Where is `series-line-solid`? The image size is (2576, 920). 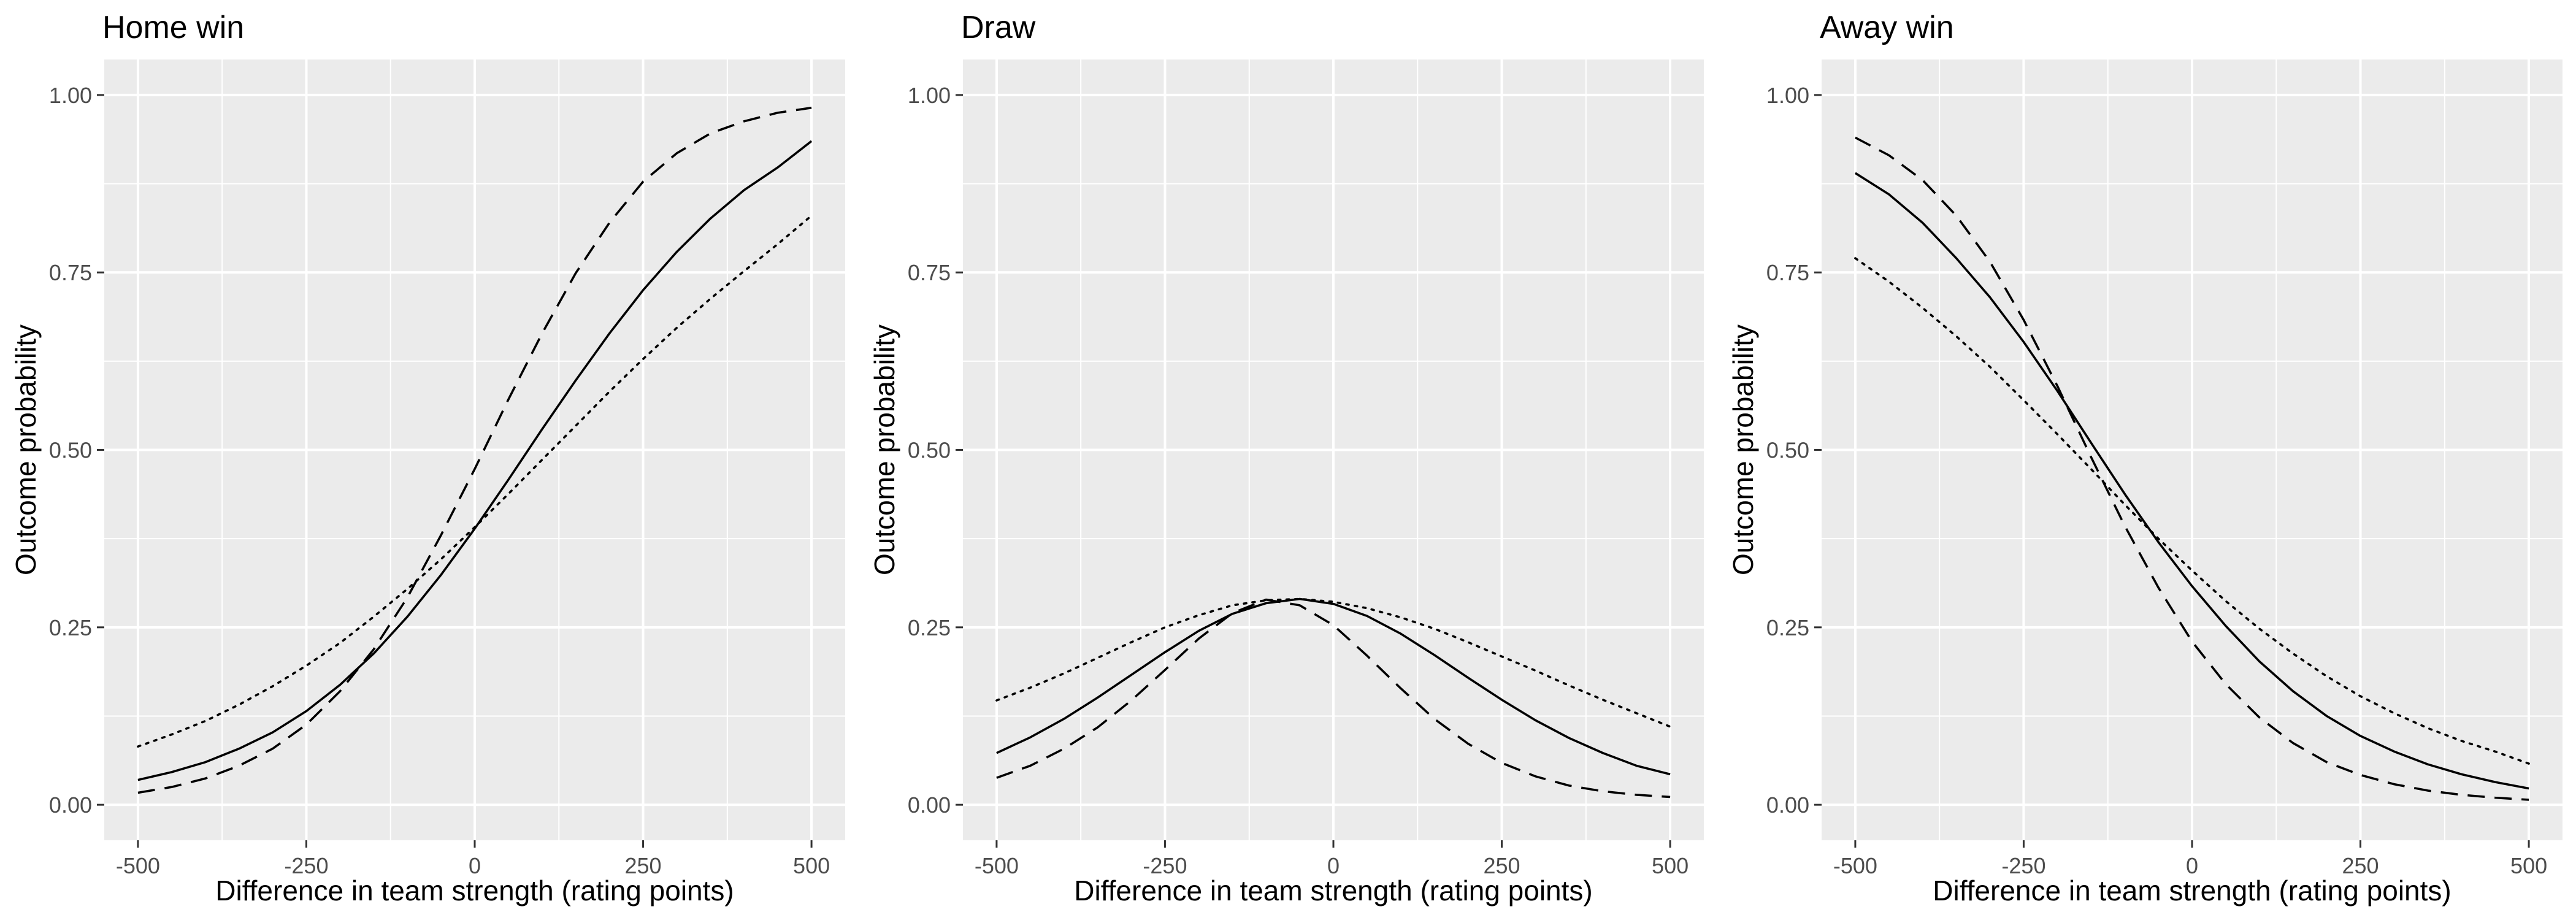
series-line-solid is located at coordinates (1333, 686).